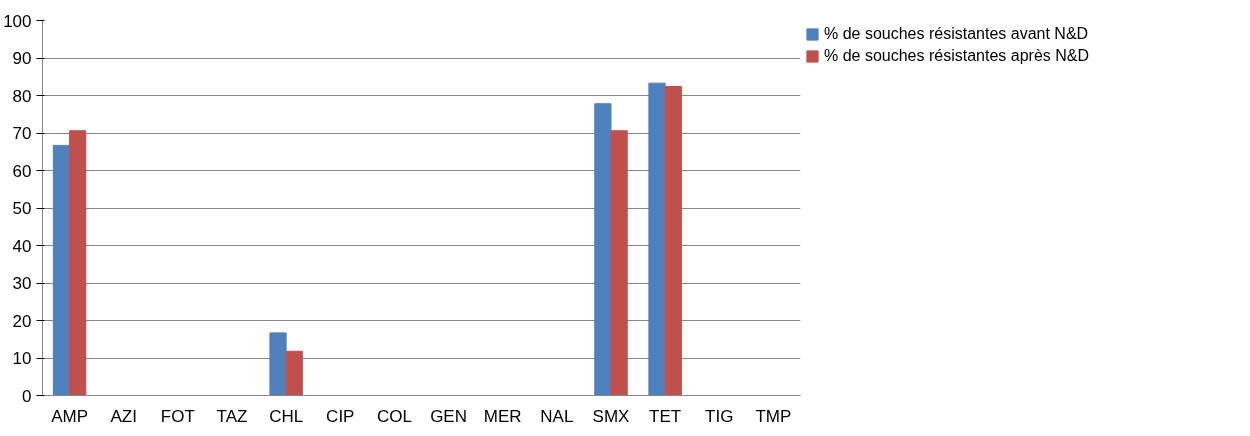  What do you see at coordinates (232, 416) in the screenshot?
I see `x-tick-label: TAZ` at bounding box center [232, 416].